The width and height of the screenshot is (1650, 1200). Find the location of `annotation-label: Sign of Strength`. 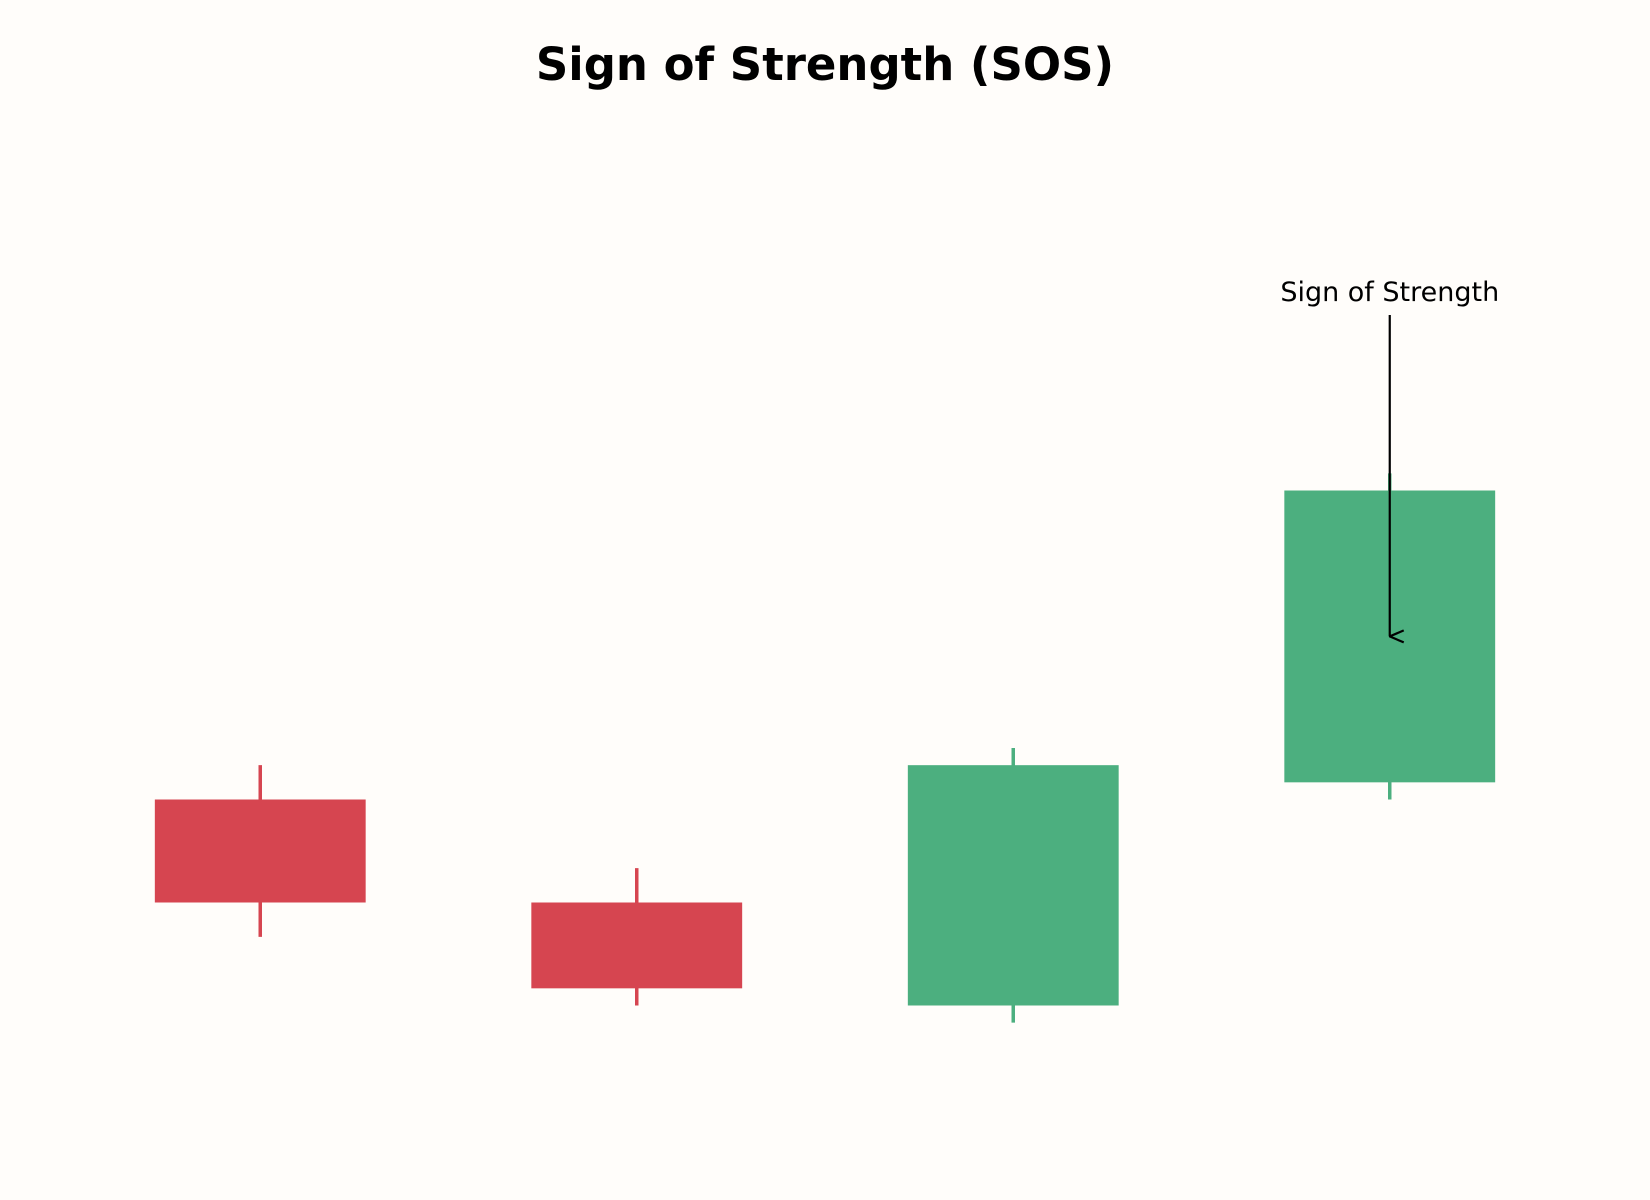

annotation-label: Sign of Strength is located at coordinates (1389, 292).